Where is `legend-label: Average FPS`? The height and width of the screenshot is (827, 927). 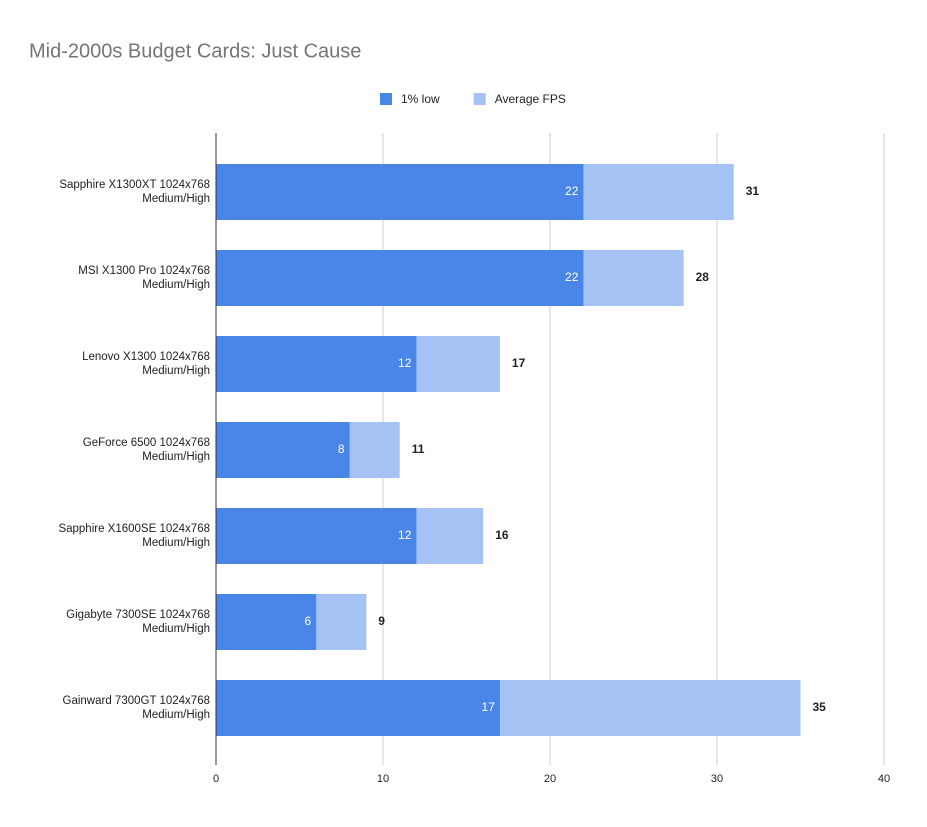
legend-label: Average FPS is located at coordinates (530, 99).